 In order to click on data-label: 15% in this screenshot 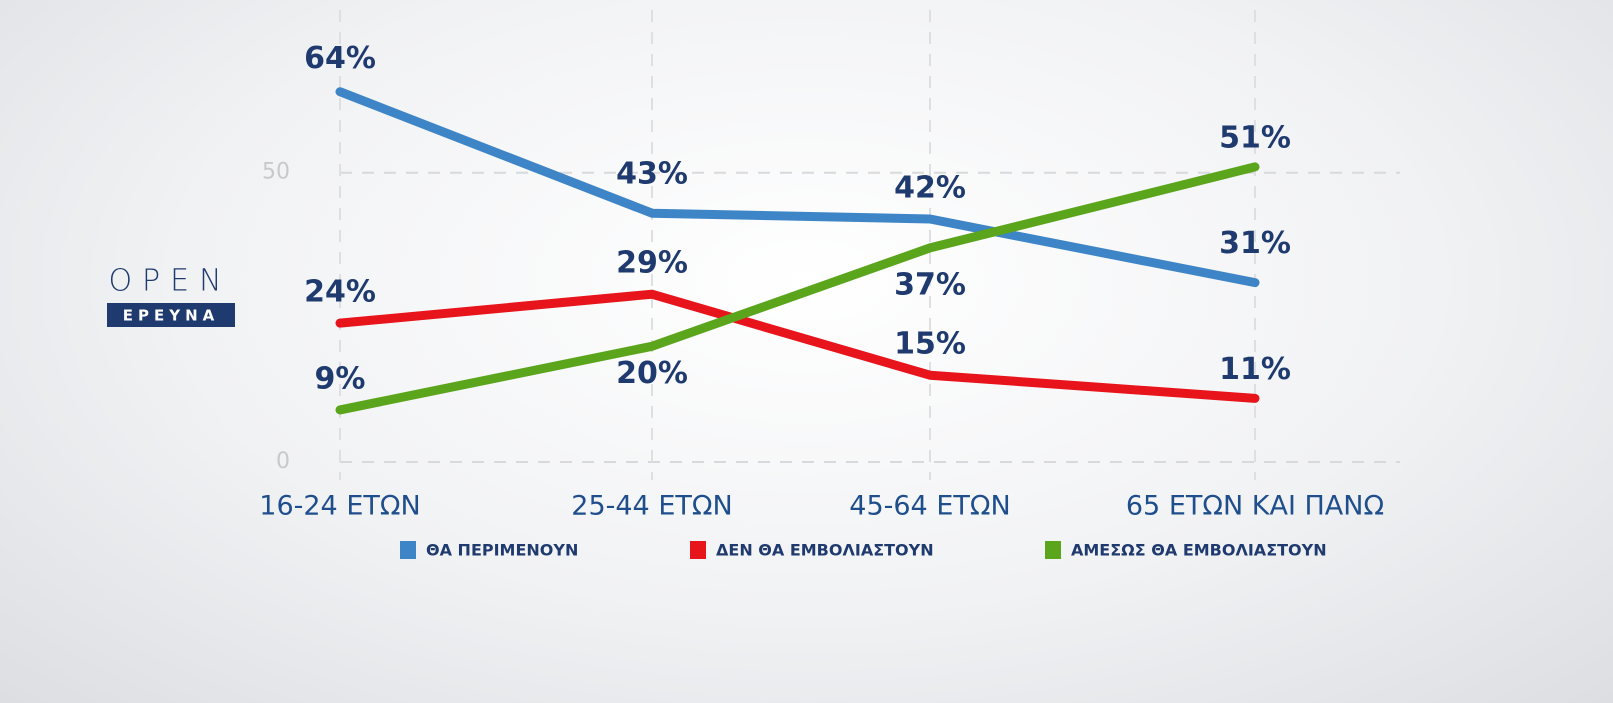, I will do `click(930, 344)`.